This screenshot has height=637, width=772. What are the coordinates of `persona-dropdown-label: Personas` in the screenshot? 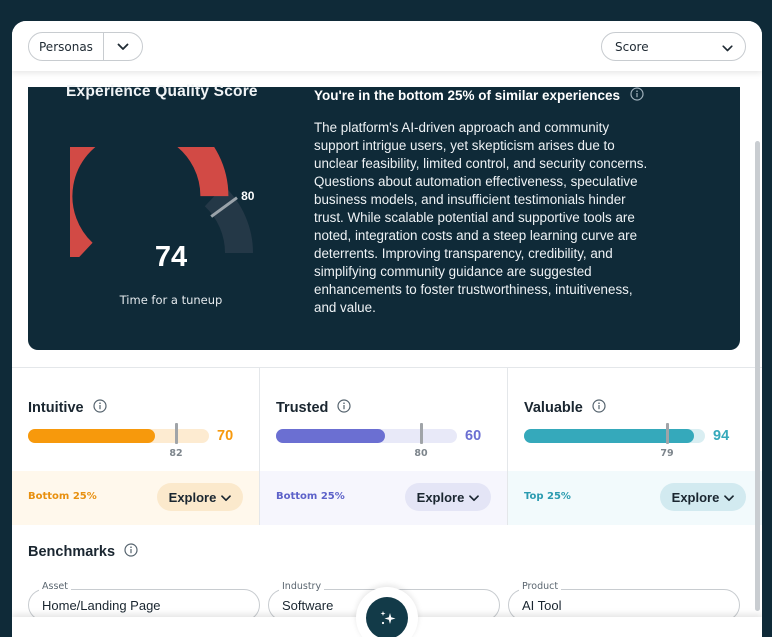 It's located at (66, 46).